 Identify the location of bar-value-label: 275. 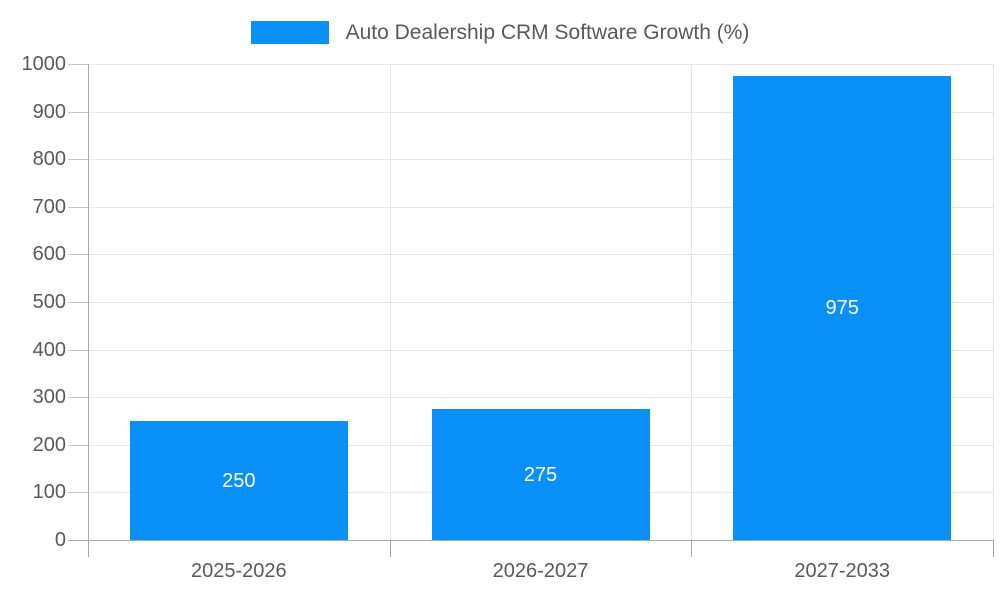
(540, 474).